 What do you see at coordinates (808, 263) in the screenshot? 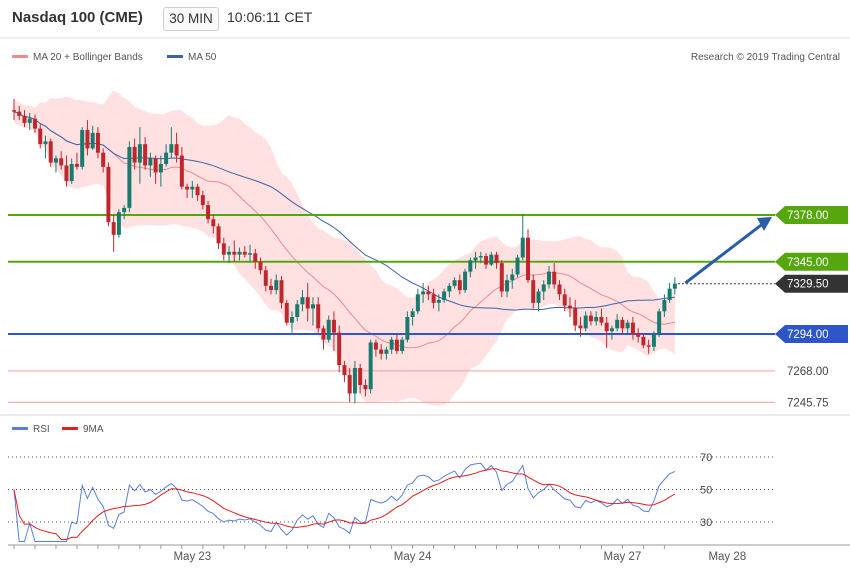
I see `level-7345-00-label: 7345.00` at bounding box center [808, 263].